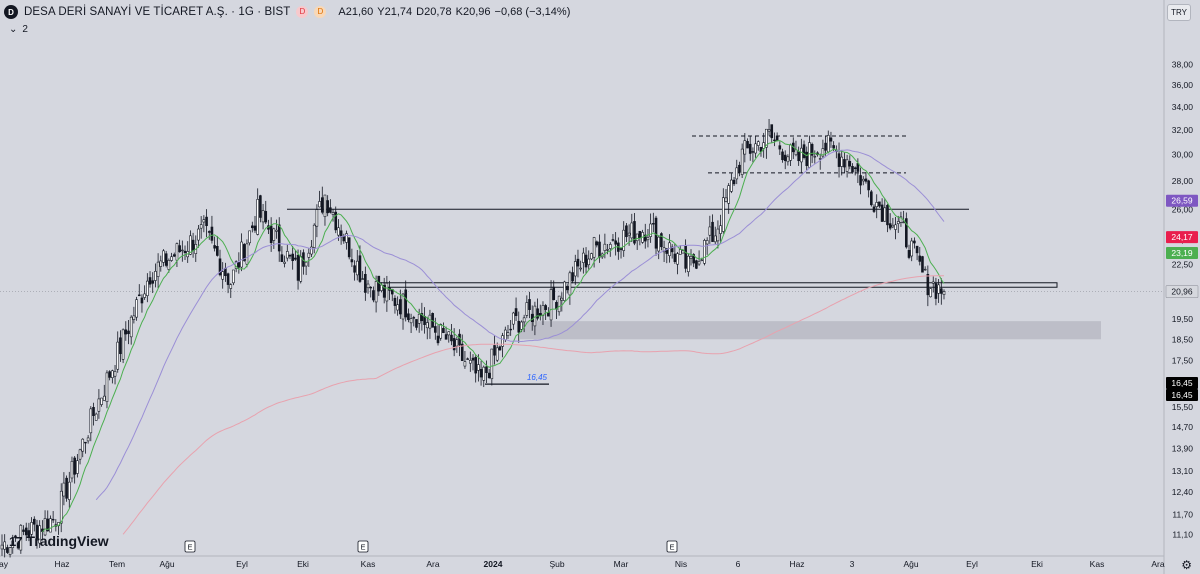  What do you see at coordinates (320, 12) in the screenshot?
I see `data-delay-badge: D` at bounding box center [320, 12].